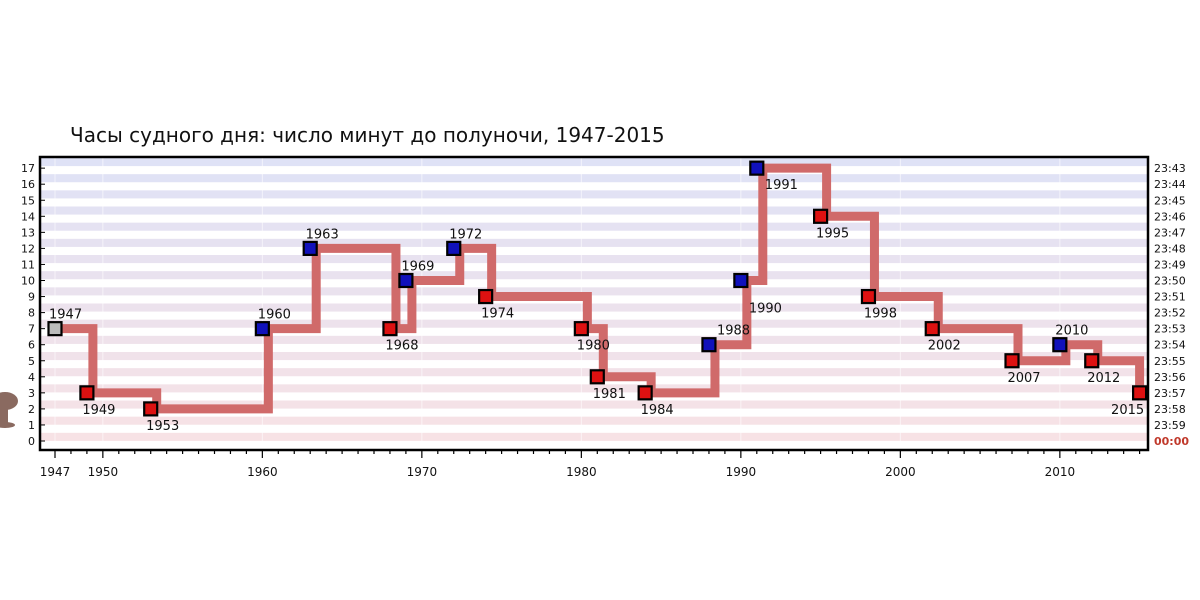 The height and width of the screenshot is (600, 1200). Describe the element at coordinates (1103, 378) in the screenshot. I see `data-label-2012: 2012` at that location.